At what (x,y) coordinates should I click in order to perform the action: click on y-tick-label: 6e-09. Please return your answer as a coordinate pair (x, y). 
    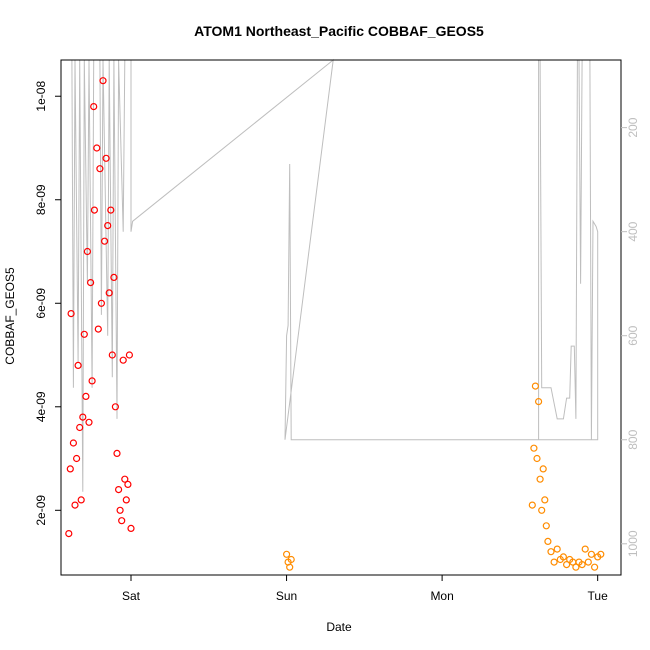
    Looking at the image, I should click on (41, 303).